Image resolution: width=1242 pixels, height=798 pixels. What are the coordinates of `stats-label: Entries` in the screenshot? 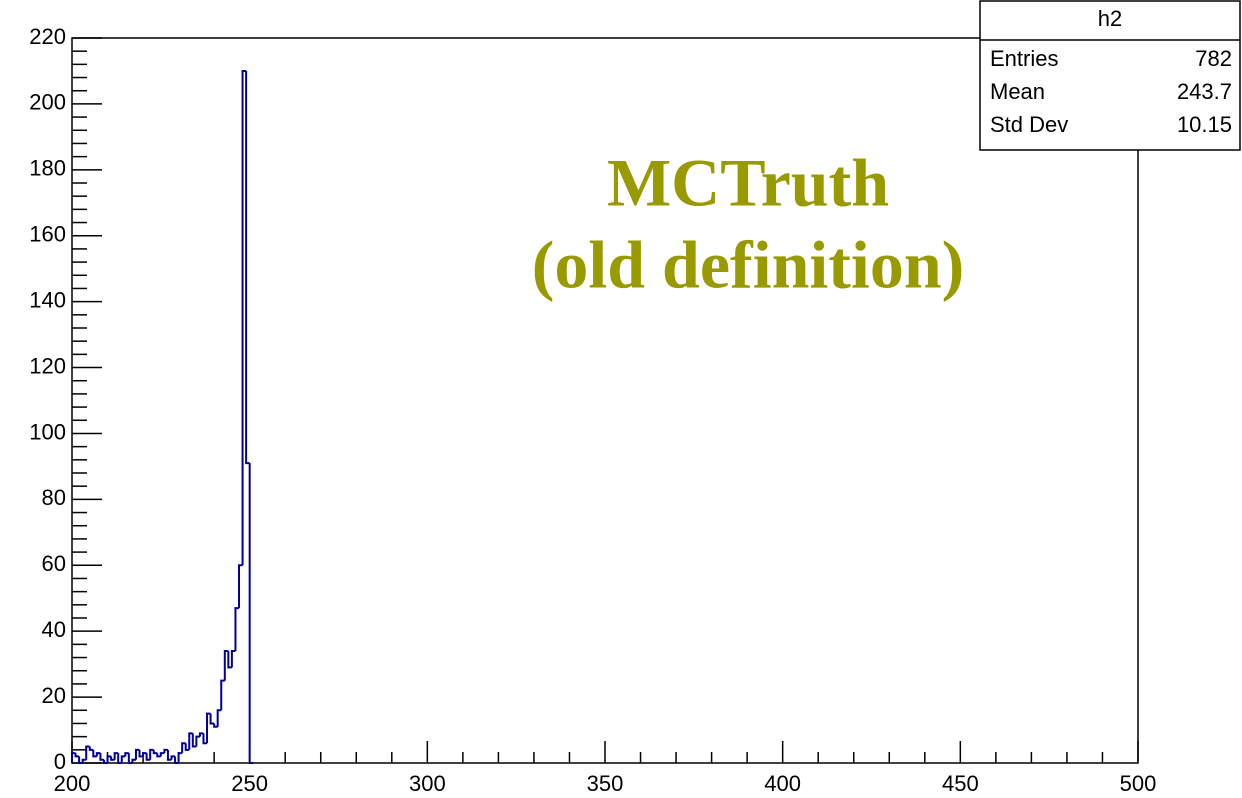 It's located at (1024, 58).